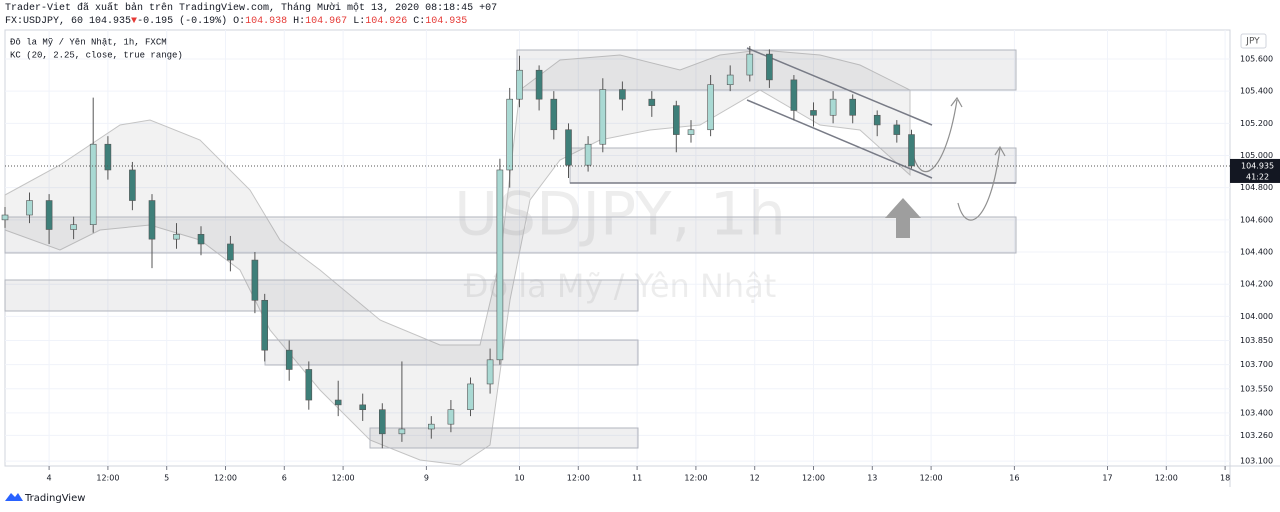  What do you see at coordinates (872, 478) in the screenshot?
I see `x-tick-label: 13` at bounding box center [872, 478].